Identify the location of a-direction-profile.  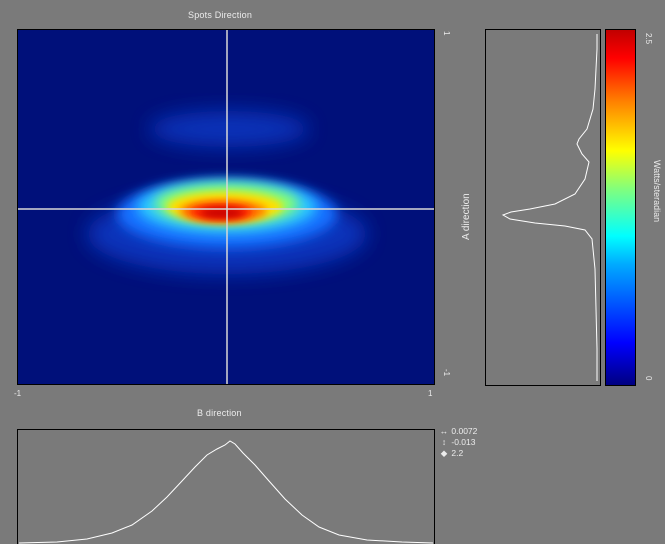
(543, 207).